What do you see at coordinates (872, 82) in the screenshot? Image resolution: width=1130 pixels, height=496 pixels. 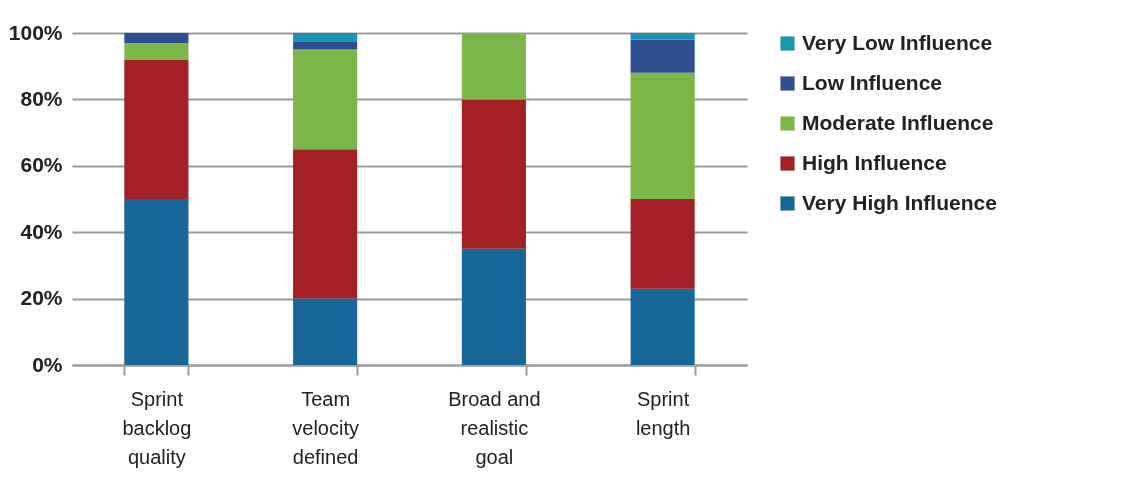 I see `legend-label: Low Influence` at bounding box center [872, 82].